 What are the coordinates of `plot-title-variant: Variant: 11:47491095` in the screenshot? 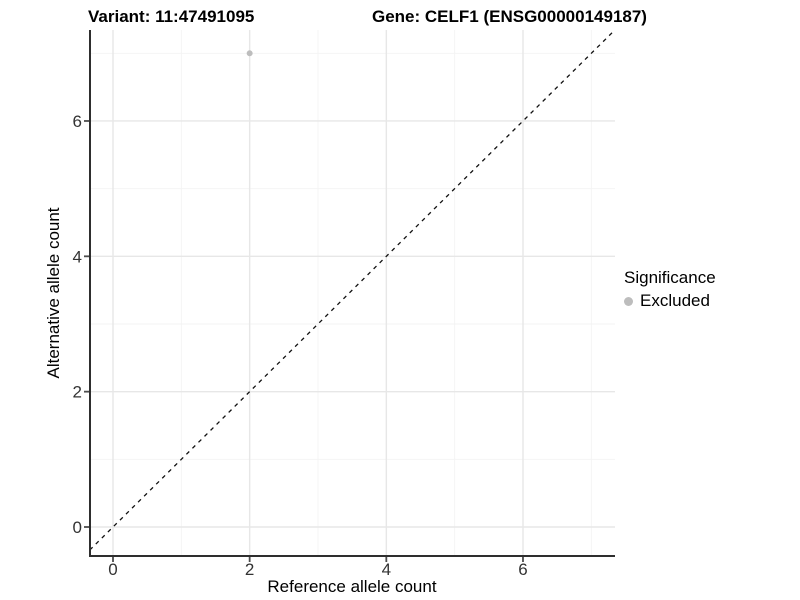 It's located at (171, 16).